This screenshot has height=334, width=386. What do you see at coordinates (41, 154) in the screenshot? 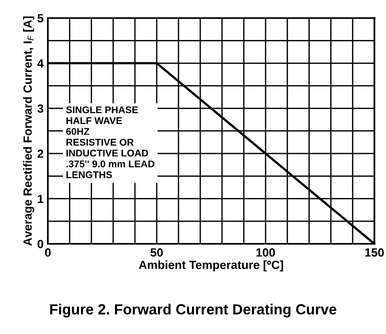
I see `y-tick-label: 2` at bounding box center [41, 154].